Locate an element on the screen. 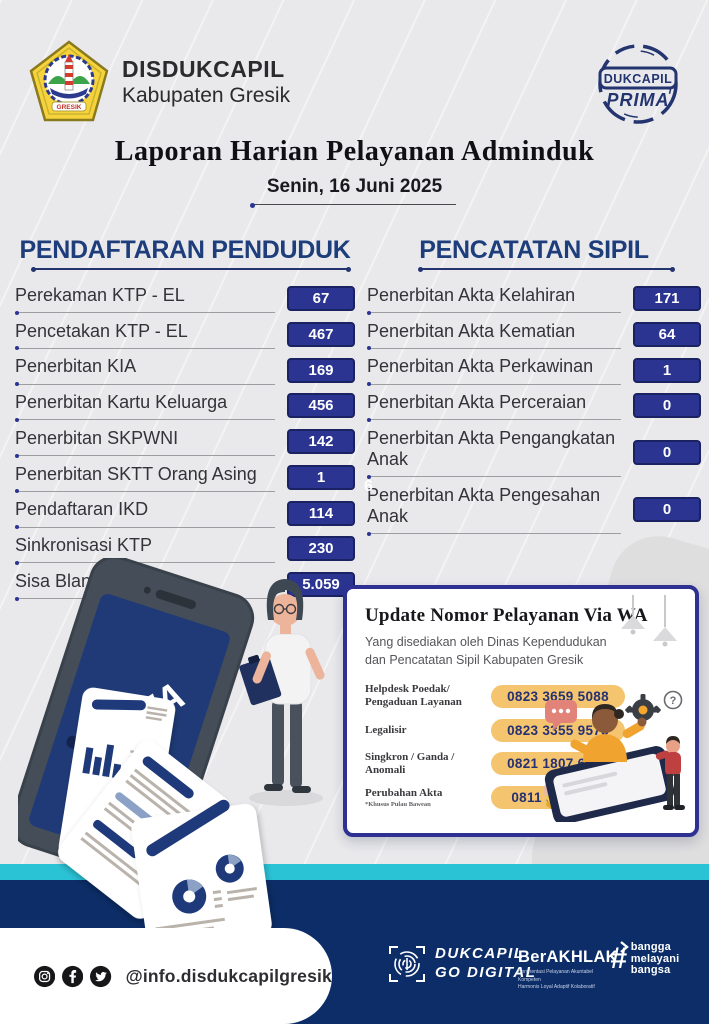 The image size is (709, 1024). receipt-segment is located at coordinates (201, 874).